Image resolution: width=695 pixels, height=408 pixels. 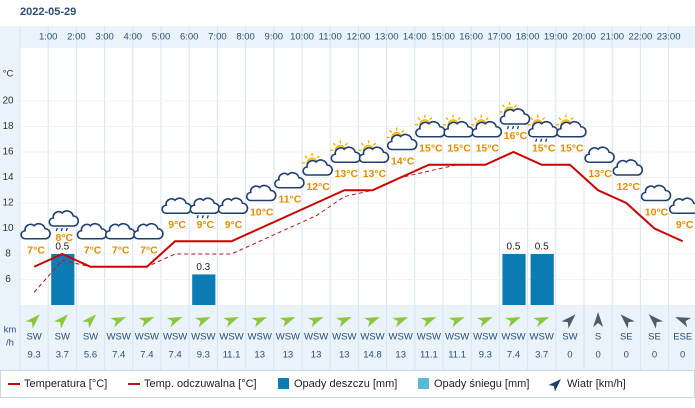 What do you see at coordinates (598, 337) in the screenshot?
I see `wind-direction: S` at bounding box center [598, 337].